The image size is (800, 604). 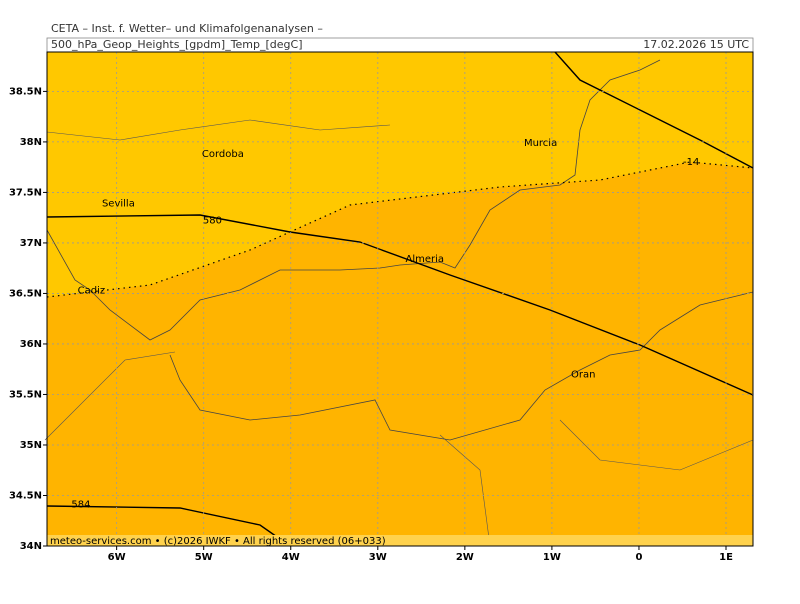 What do you see at coordinates (31, 445) in the screenshot?
I see `lat-tick-label: 35N` at bounding box center [31, 445].